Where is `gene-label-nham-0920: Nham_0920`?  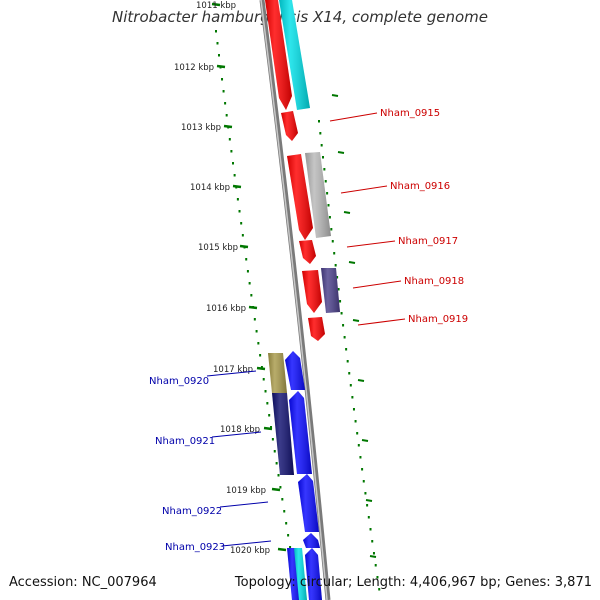
gene-label-nham-0920: Nham_0920 is located at coordinates (179, 381).